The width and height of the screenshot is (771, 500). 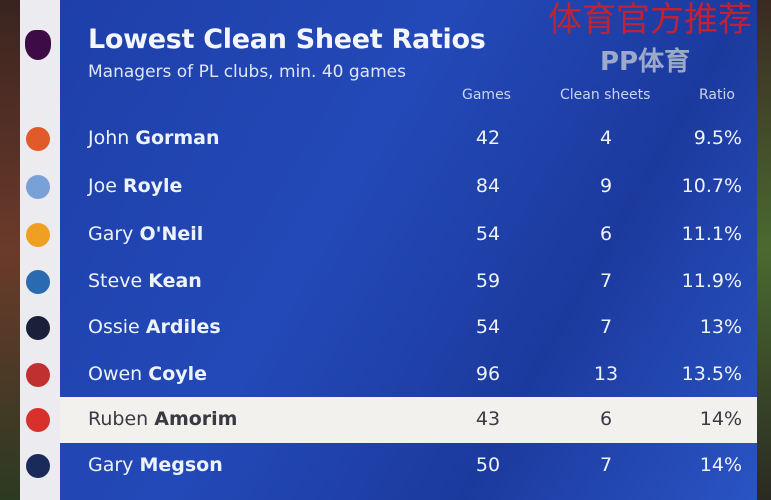 I want to click on watermark-top: 体育官方推荐, so click(x=650, y=20).